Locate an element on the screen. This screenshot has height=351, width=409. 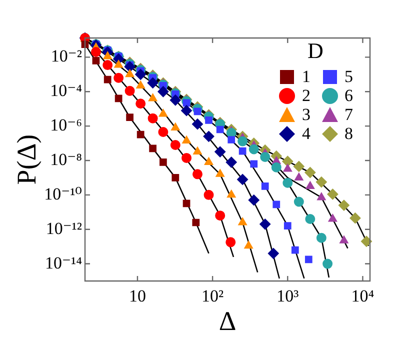
legend-title: D is located at coordinates (315, 50).